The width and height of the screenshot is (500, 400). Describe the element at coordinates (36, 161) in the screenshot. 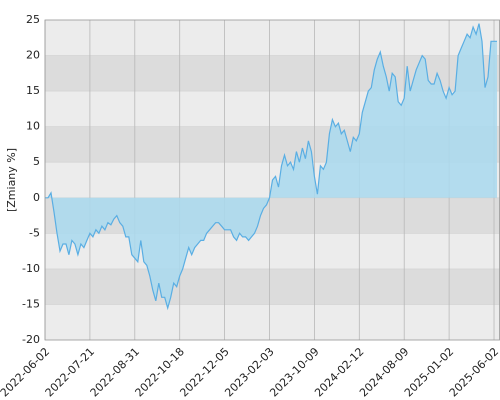

I see `y-tick-label: 5` at that location.